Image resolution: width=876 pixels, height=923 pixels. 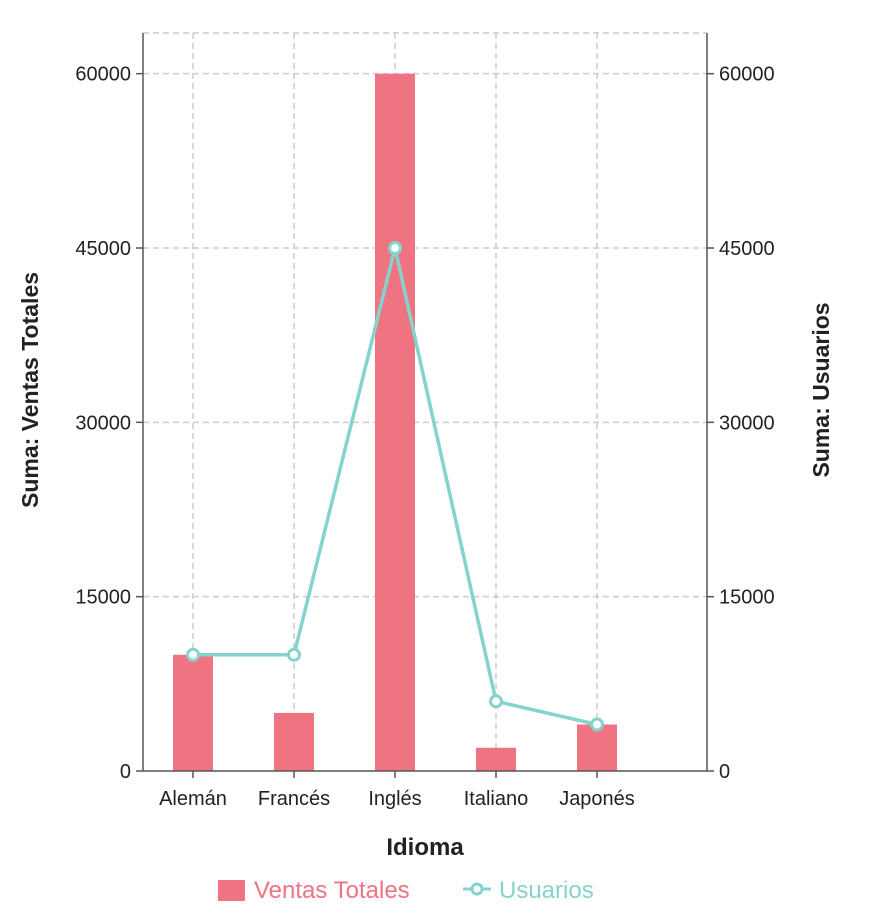 What do you see at coordinates (193, 799) in the screenshot?
I see `x-tick-label: Alemán` at bounding box center [193, 799].